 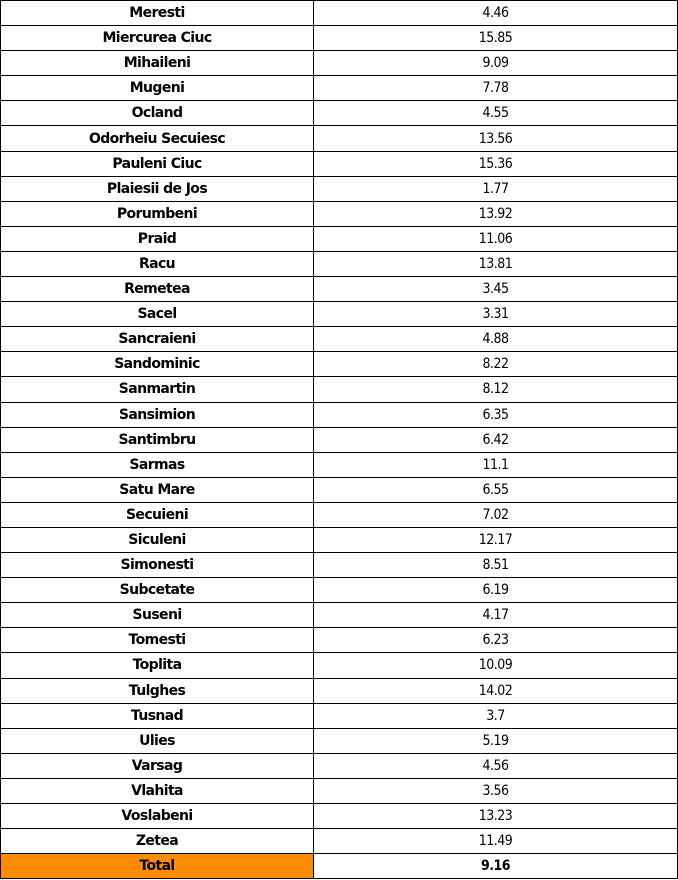 What do you see at coordinates (157, 138) in the screenshot?
I see `locality-name-cell: Odorheiu Secuiesc` at bounding box center [157, 138].